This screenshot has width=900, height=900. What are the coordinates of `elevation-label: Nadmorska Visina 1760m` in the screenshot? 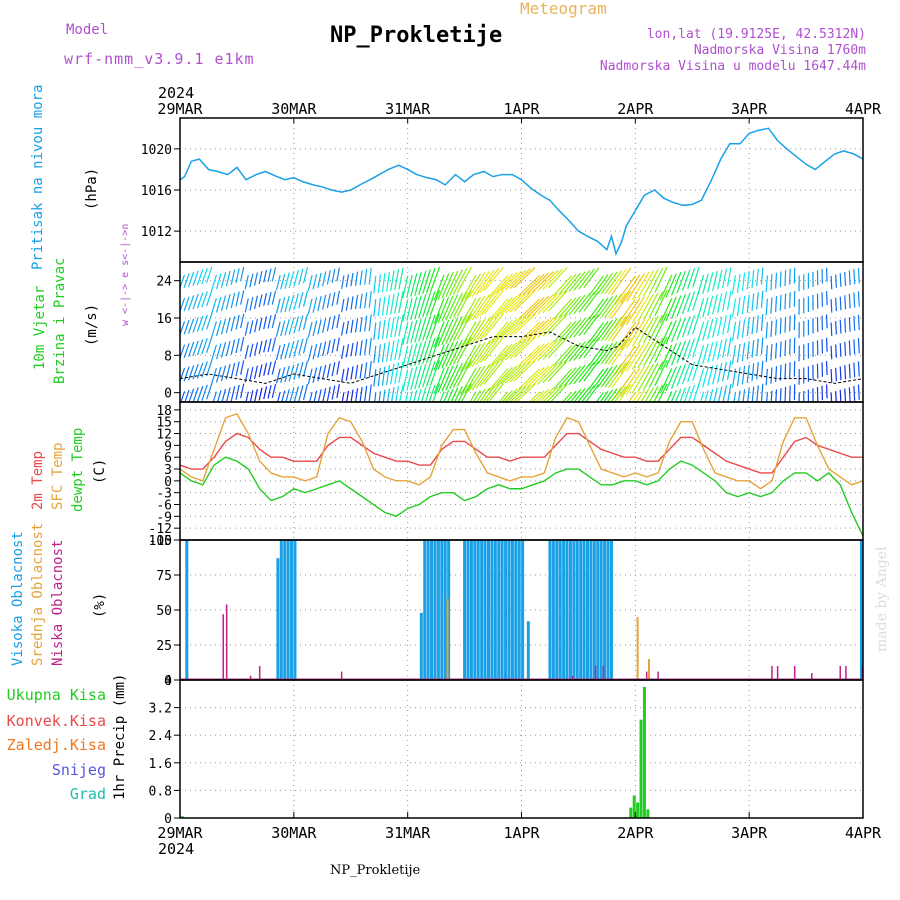 It's located at (780, 50).